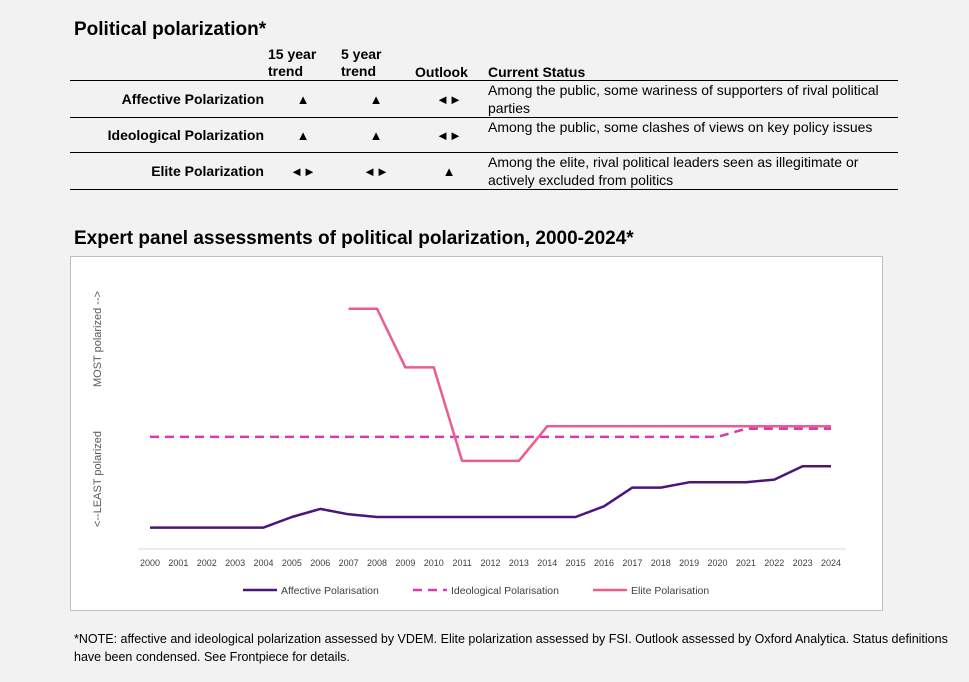  Describe the element at coordinates (449, 99) in the screenshot. I see `outlook-affective: ◄►` at that location.